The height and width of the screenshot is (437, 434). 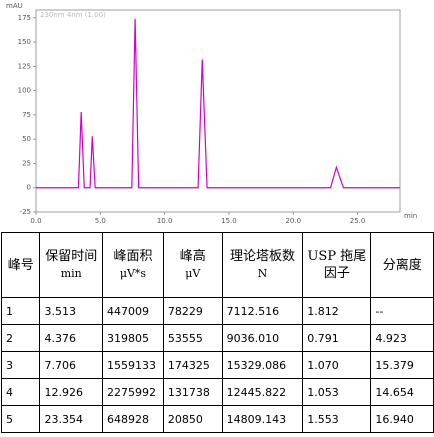 I want to click on x-tick-label: 5.0, so click(x=100, y=221).